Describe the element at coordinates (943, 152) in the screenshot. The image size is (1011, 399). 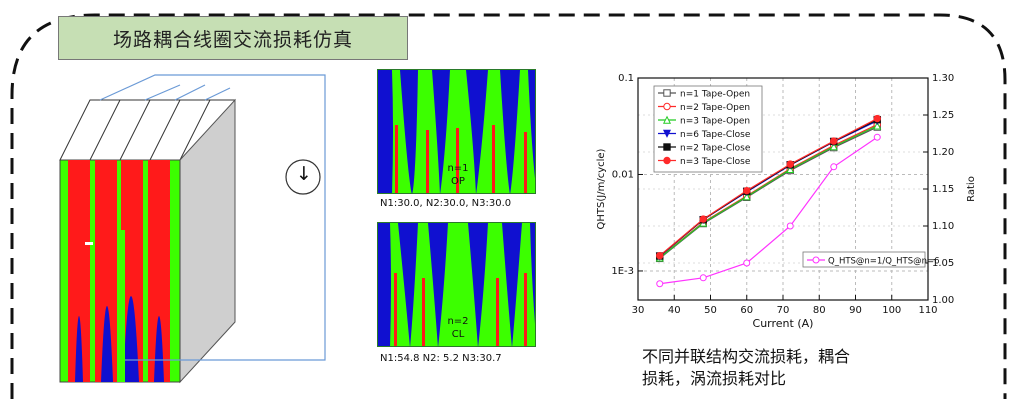
I see `y-right-tick-label: 1.20` at that location.